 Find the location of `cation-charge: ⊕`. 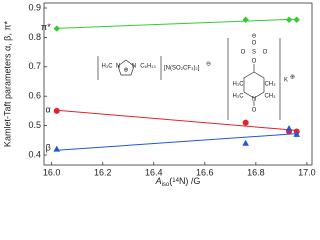

cation-charge: ⊕ is located at coordinates (292, 78).